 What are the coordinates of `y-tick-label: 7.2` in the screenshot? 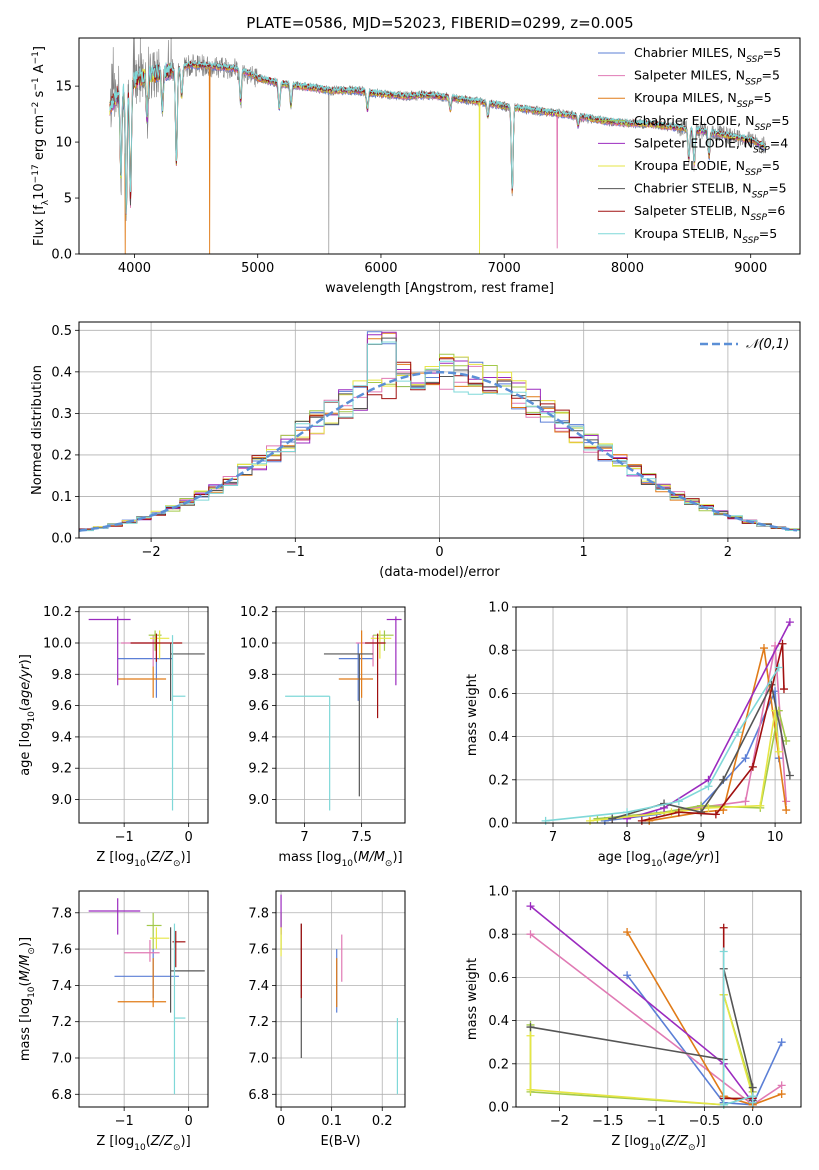 It's located at (61, 1022).